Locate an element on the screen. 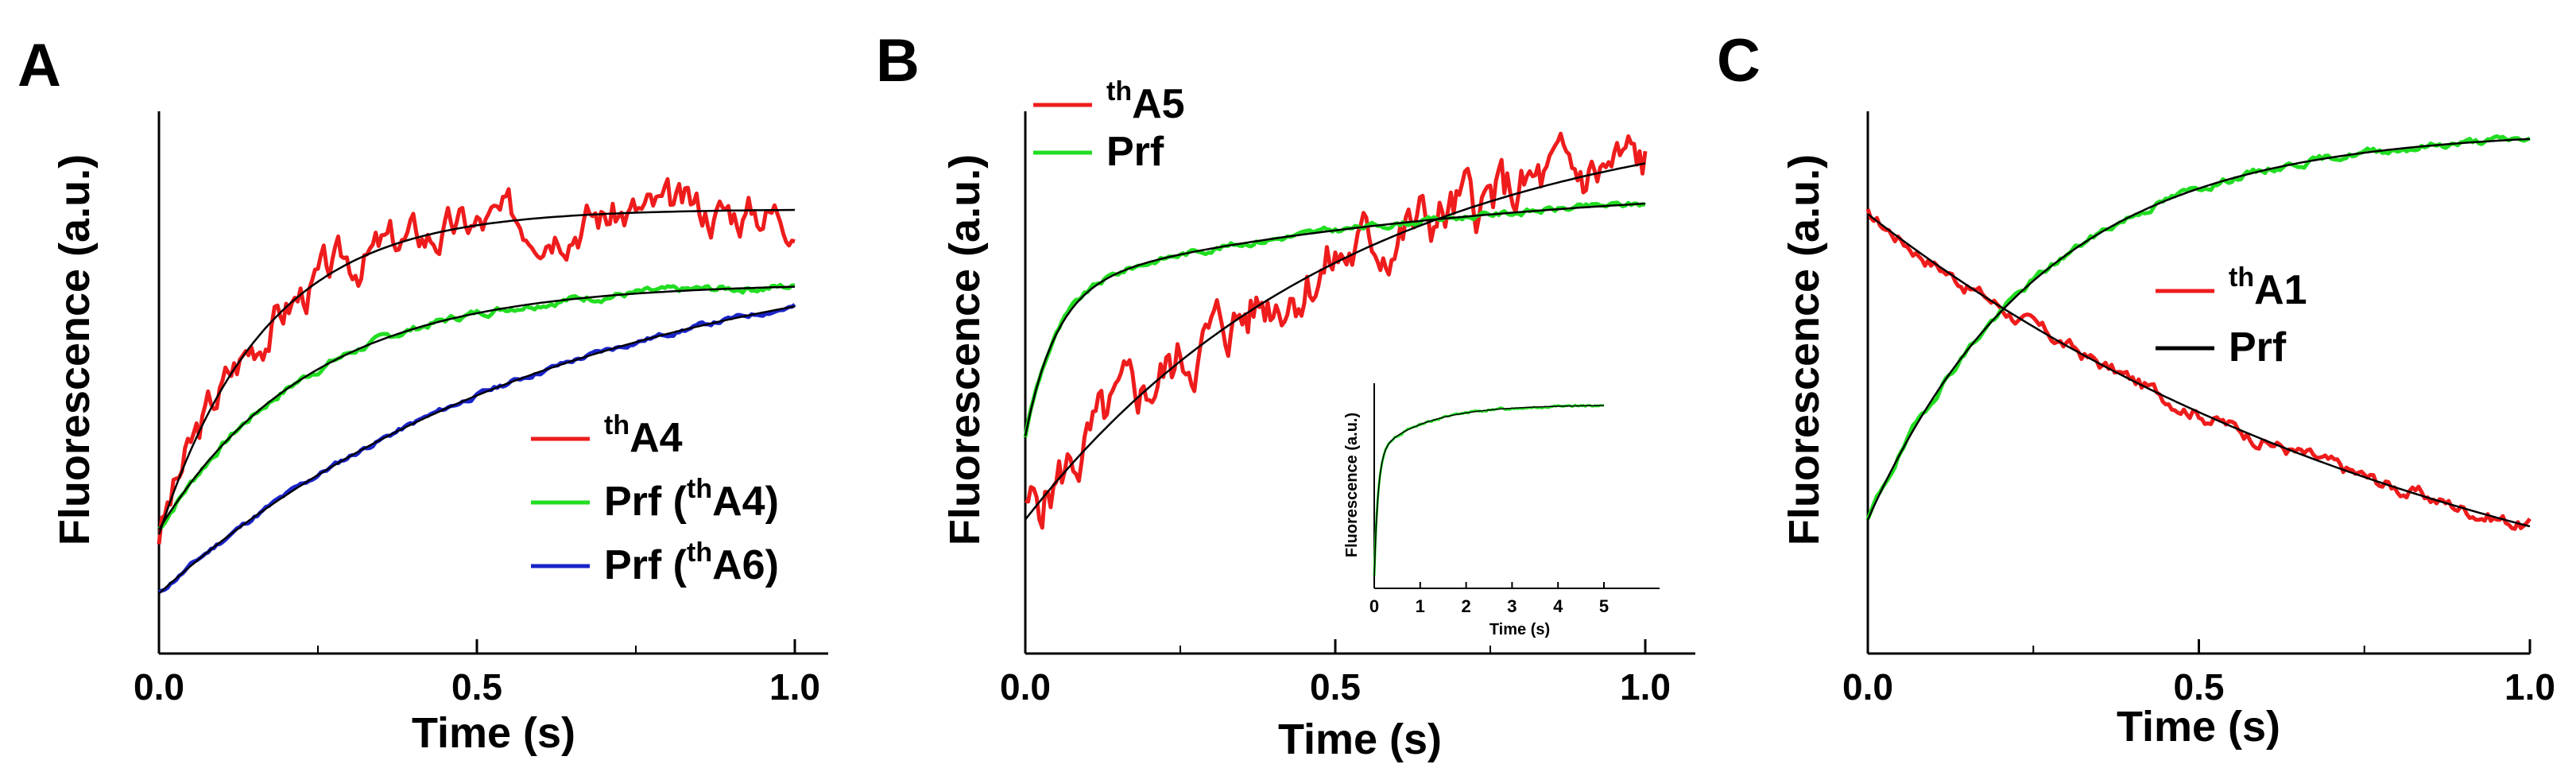  inset-series-line is located at coordinates (1489, 490).